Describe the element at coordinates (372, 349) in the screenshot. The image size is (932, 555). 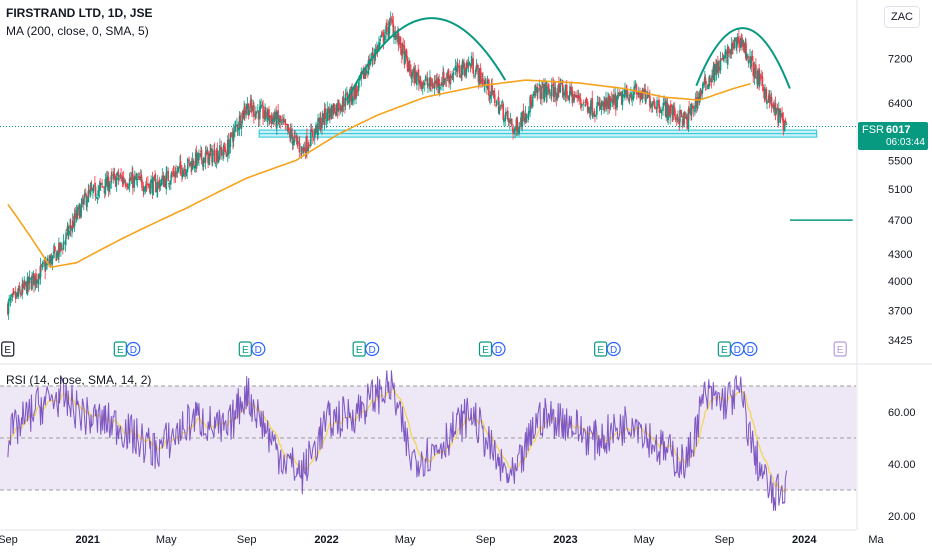
I see `event-marker-d` at that location.